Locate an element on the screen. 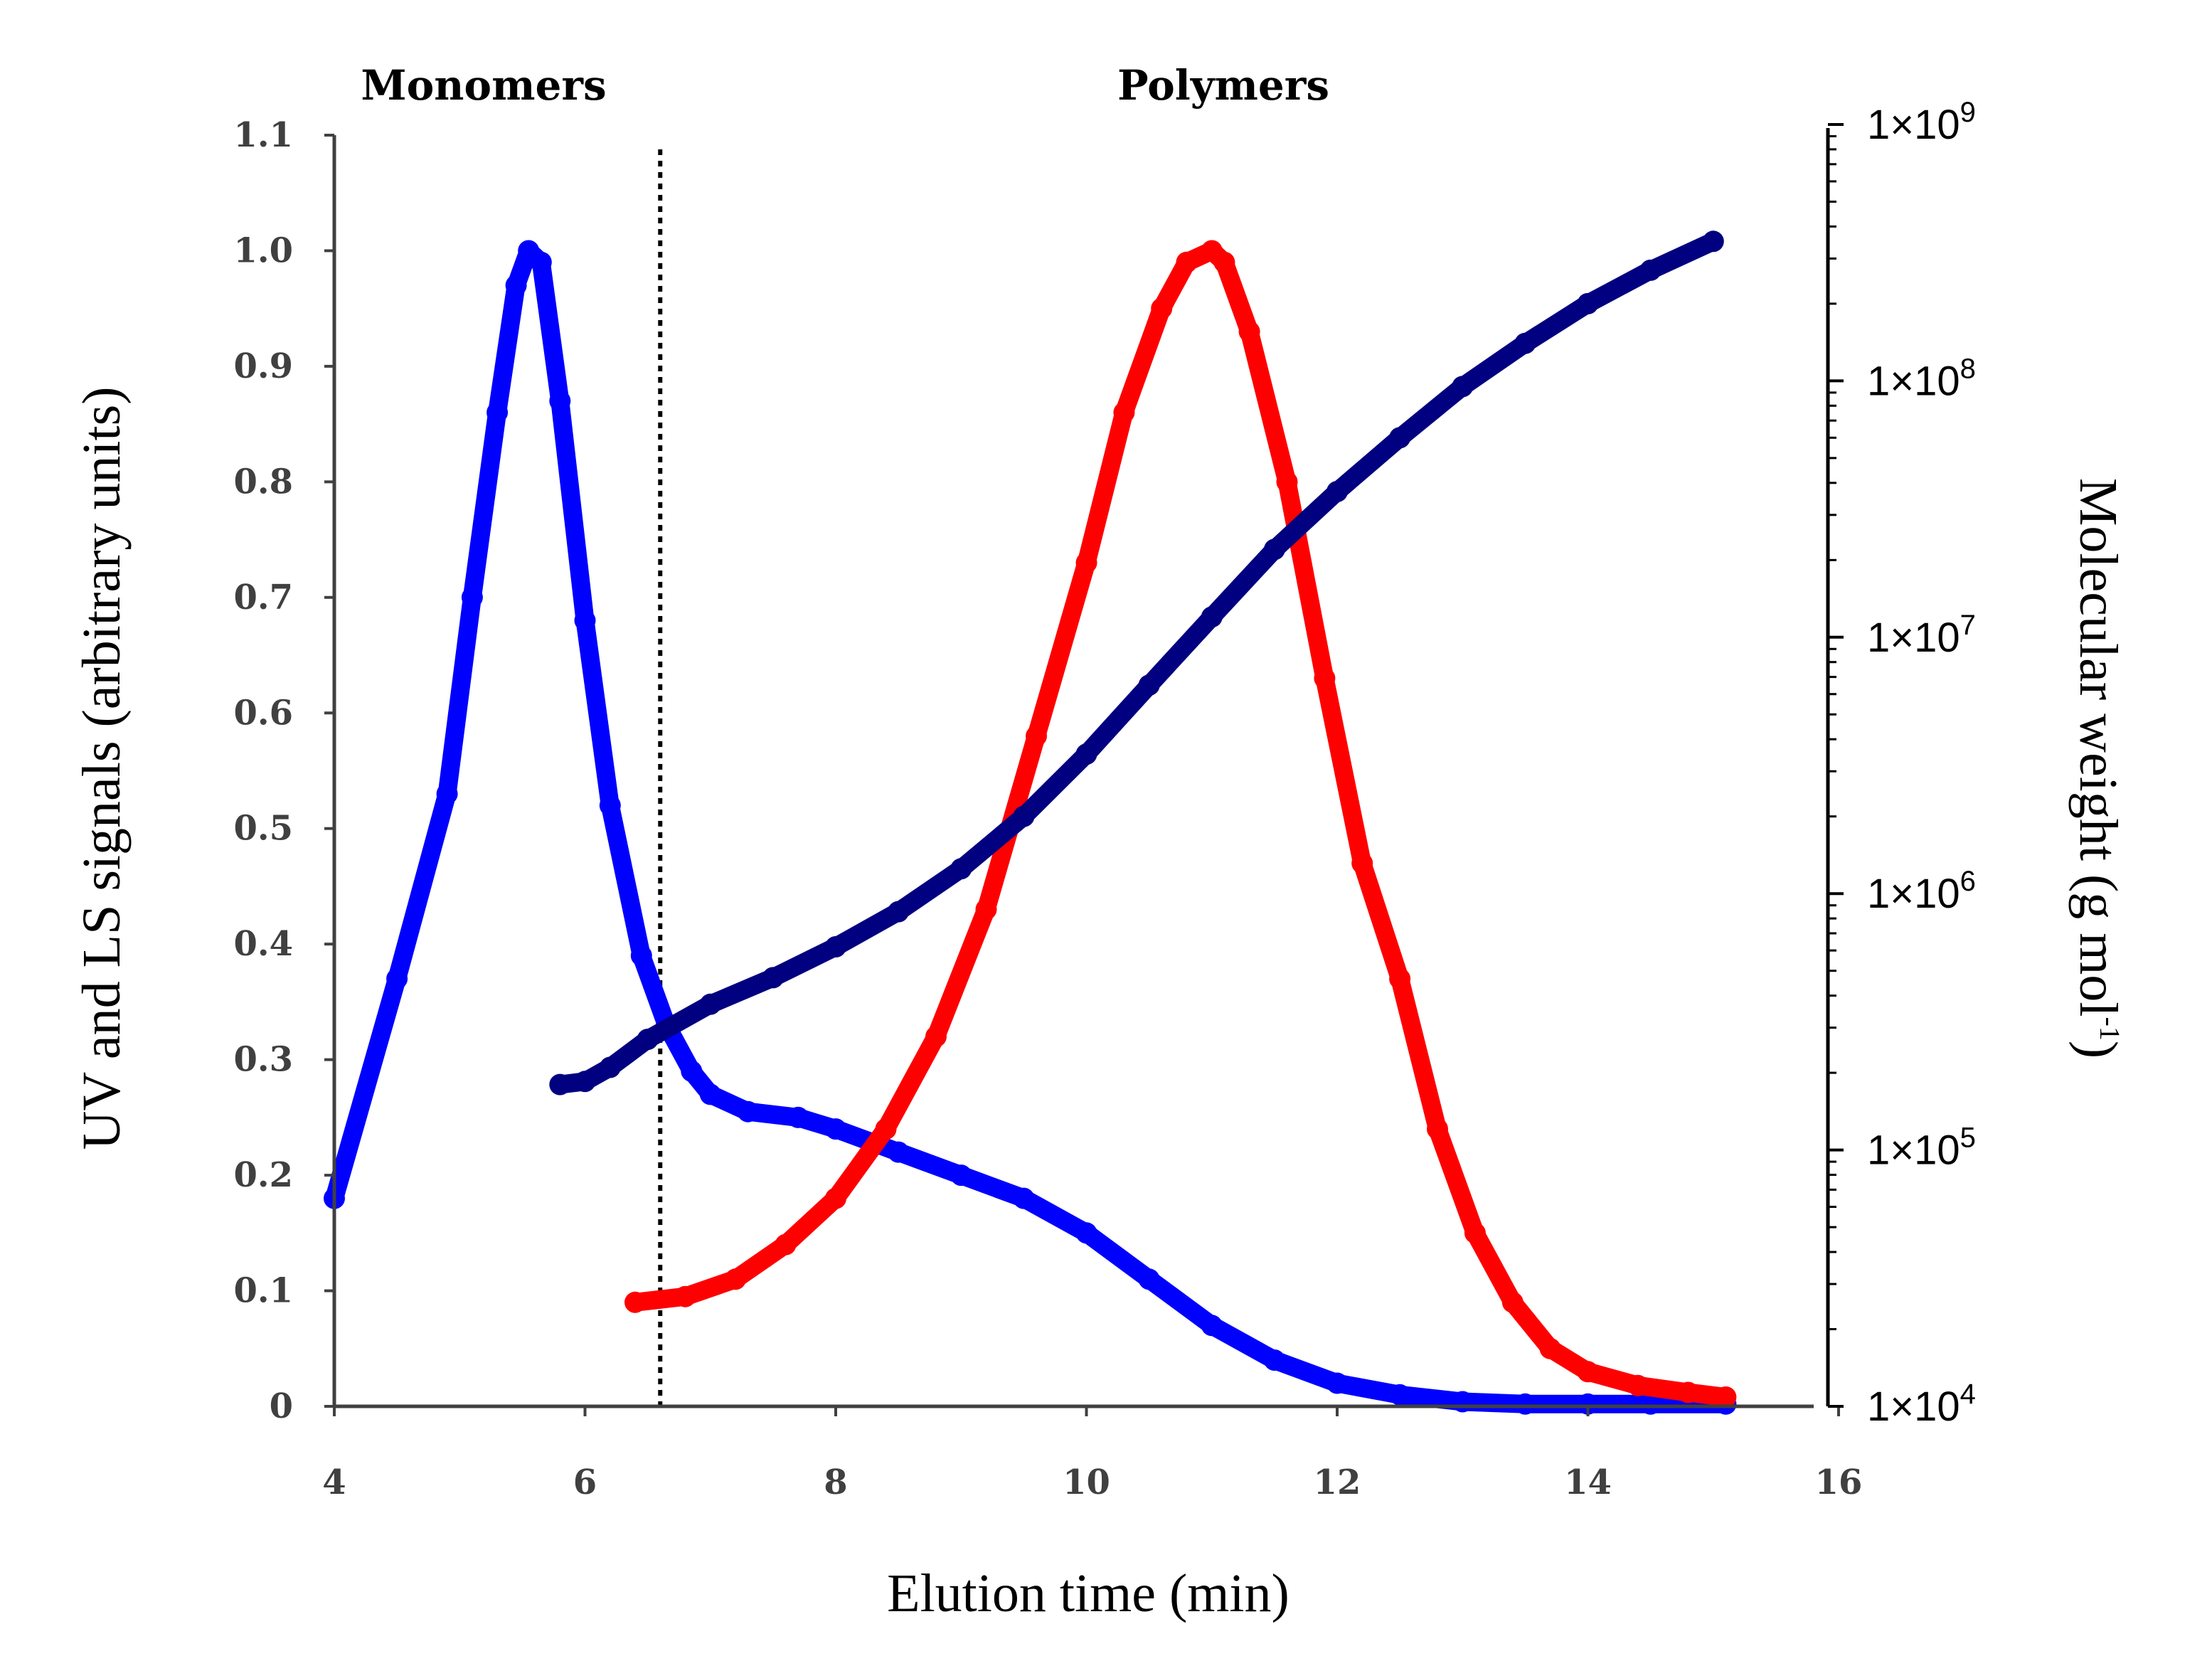  x-tick-label: 16 is located at coordinates (1839, 1482).